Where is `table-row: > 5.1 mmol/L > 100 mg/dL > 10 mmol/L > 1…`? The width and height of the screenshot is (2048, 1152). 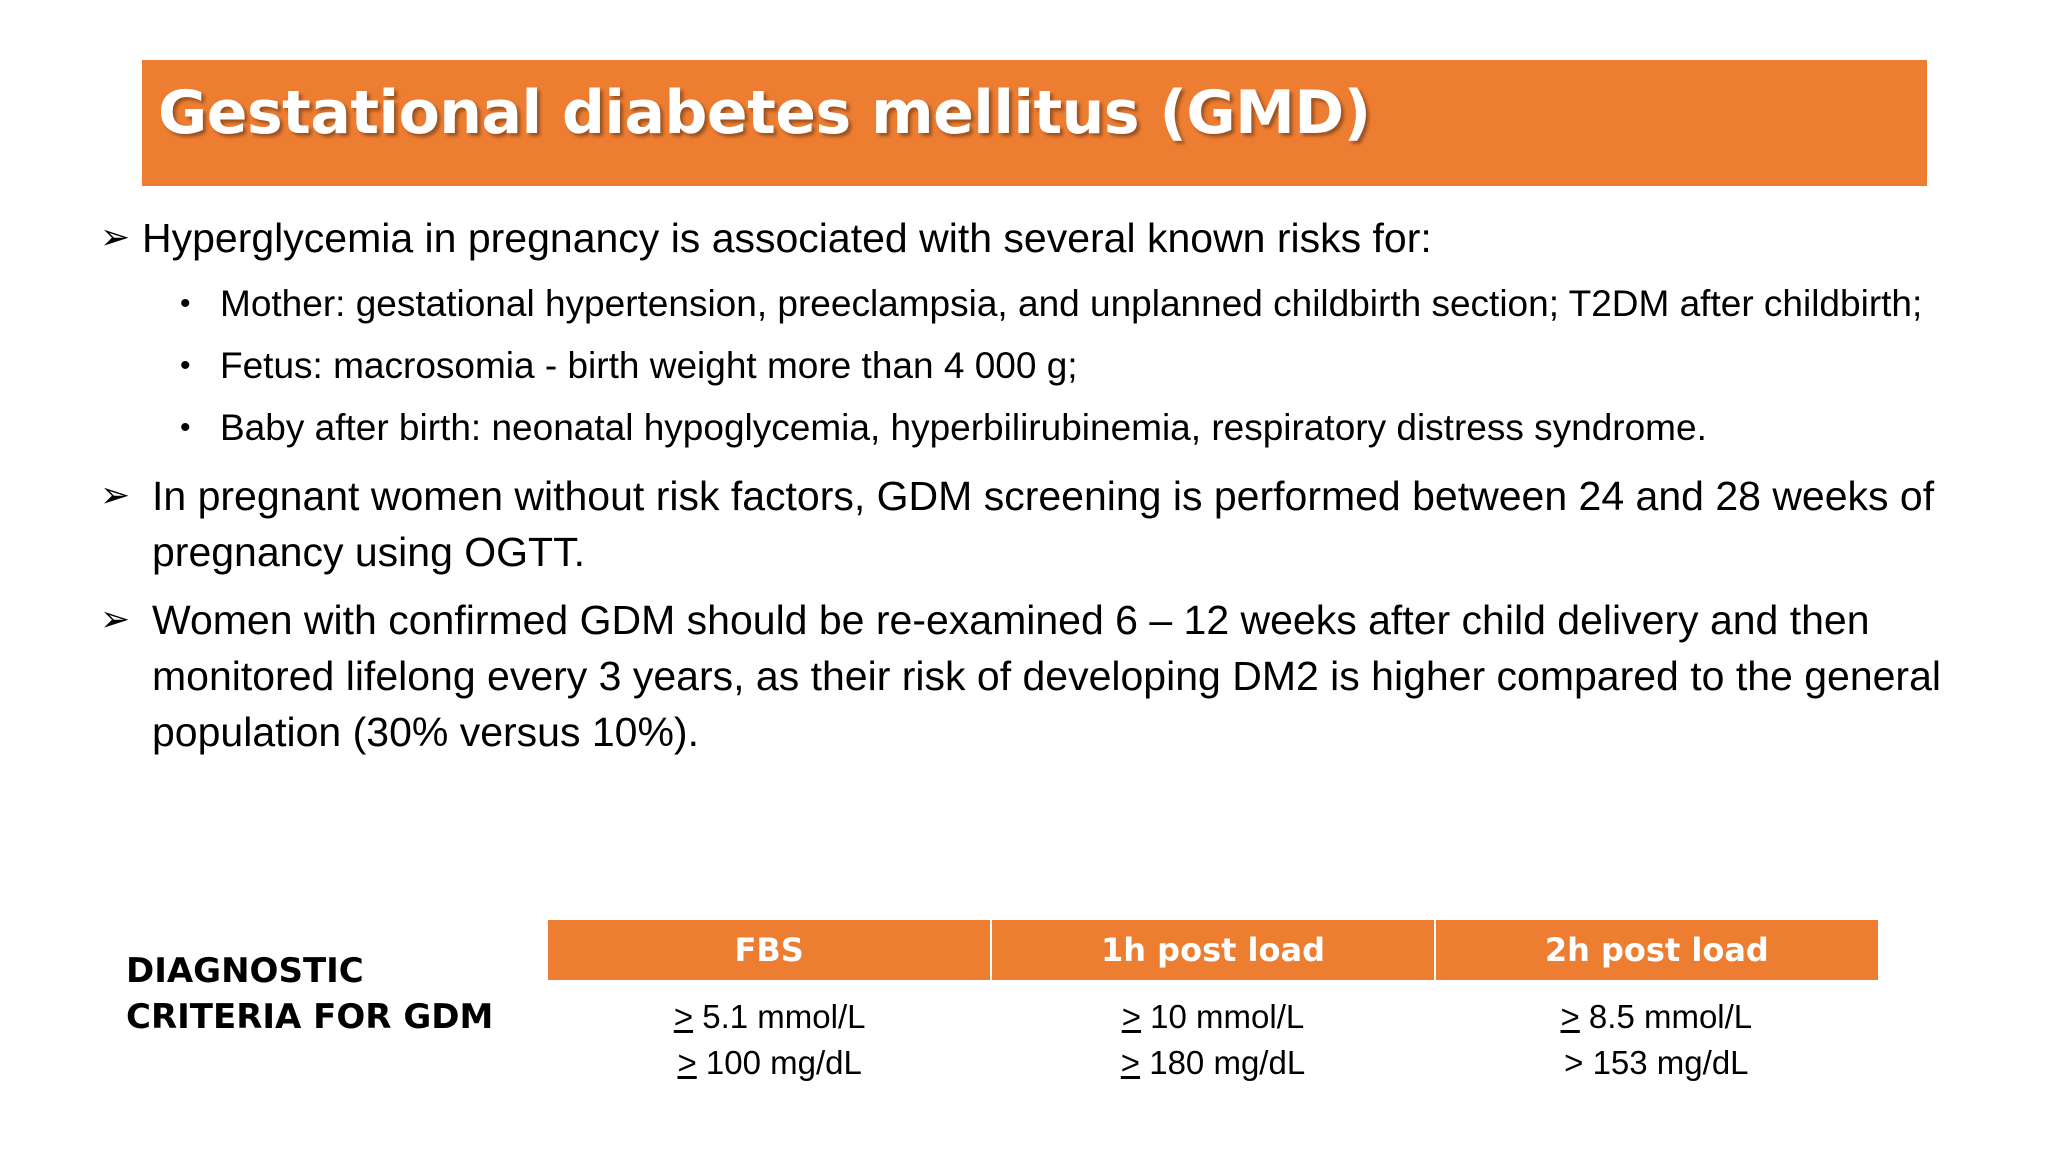
table-row: > 5.1 mmol/L > 100 mg/dL > 10 mmol/L > 1… is located at coordinates (1213, 1033).